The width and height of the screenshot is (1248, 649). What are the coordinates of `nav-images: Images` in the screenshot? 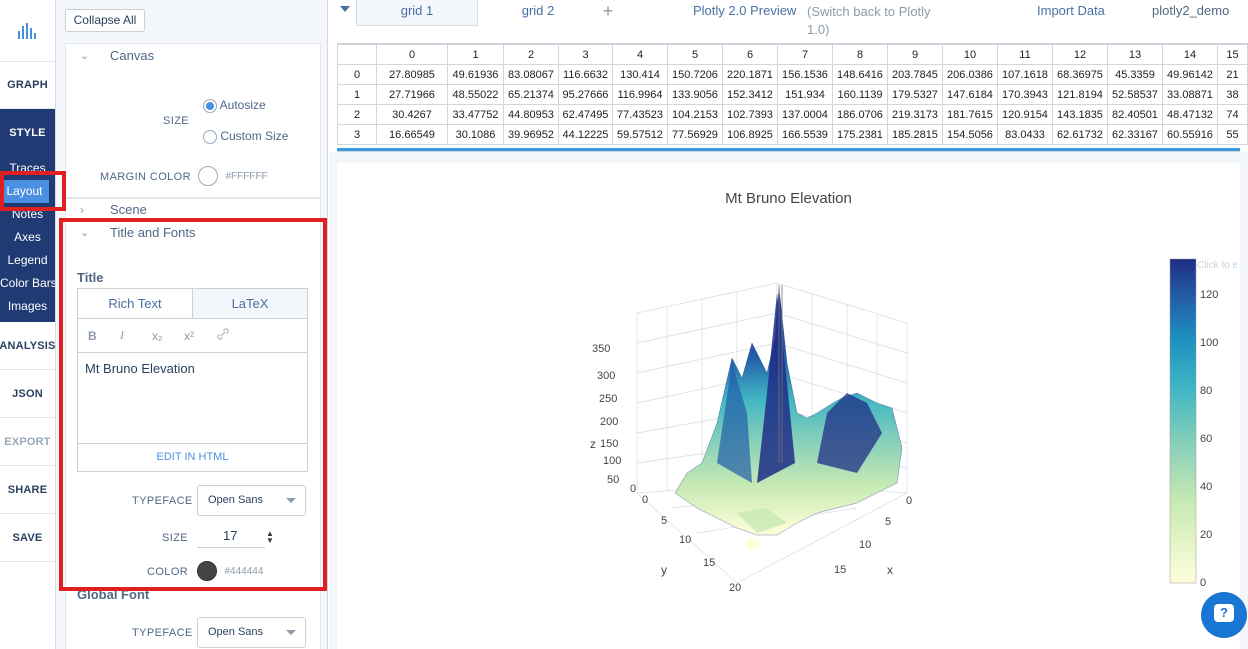 It's located at (27, 306).